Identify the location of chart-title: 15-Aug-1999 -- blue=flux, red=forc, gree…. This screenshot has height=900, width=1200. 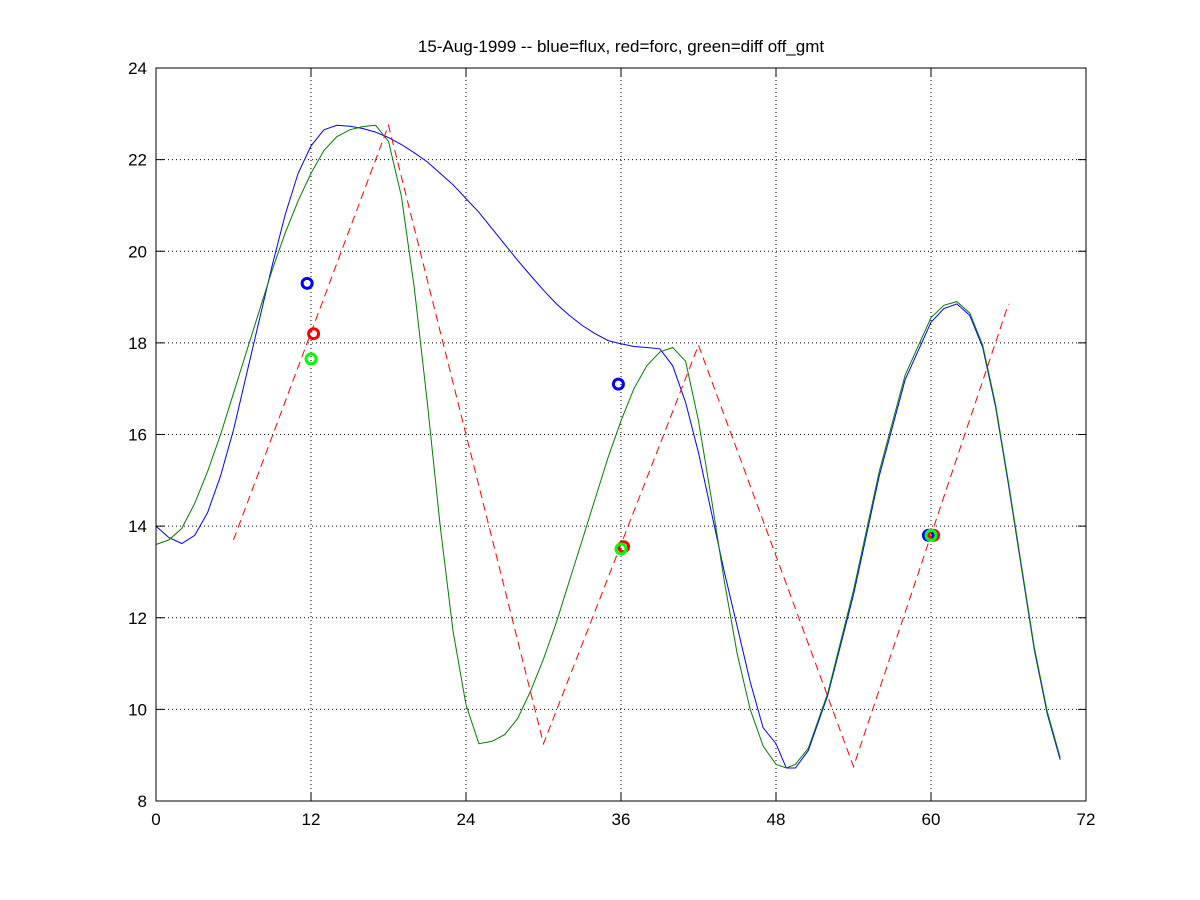
(621, 46).